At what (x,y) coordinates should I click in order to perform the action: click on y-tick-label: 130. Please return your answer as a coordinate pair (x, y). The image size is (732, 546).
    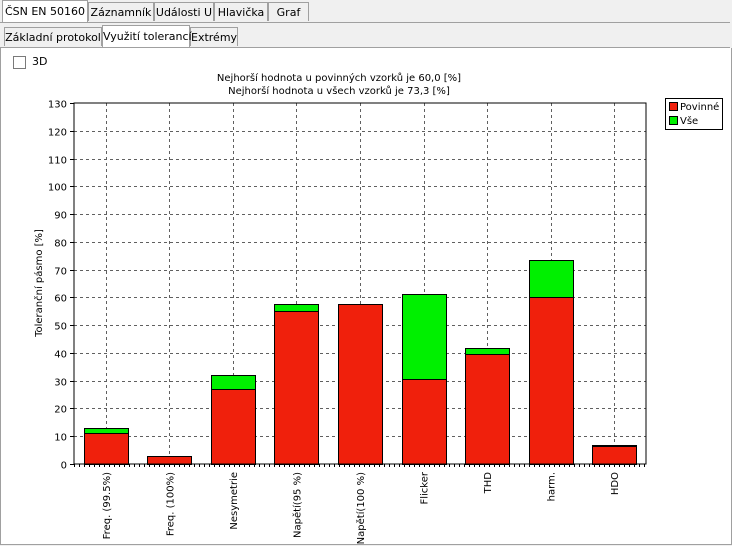
    Looking at the image, I should click on (57, 105).